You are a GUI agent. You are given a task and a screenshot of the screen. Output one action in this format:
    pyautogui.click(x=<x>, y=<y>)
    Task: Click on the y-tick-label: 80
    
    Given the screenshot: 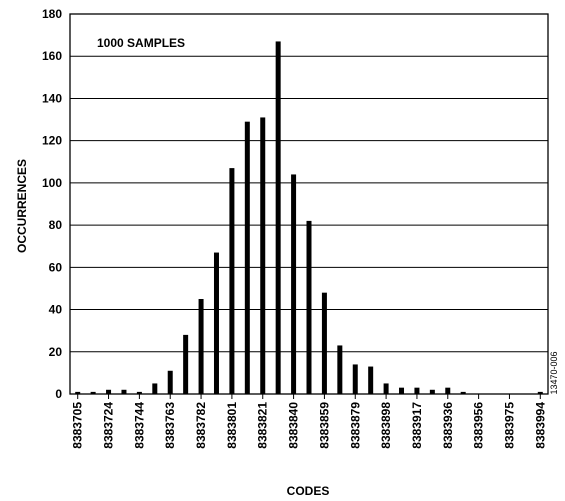 What is the action you would take?
    pyautogui.click(x=56, y=225)
    